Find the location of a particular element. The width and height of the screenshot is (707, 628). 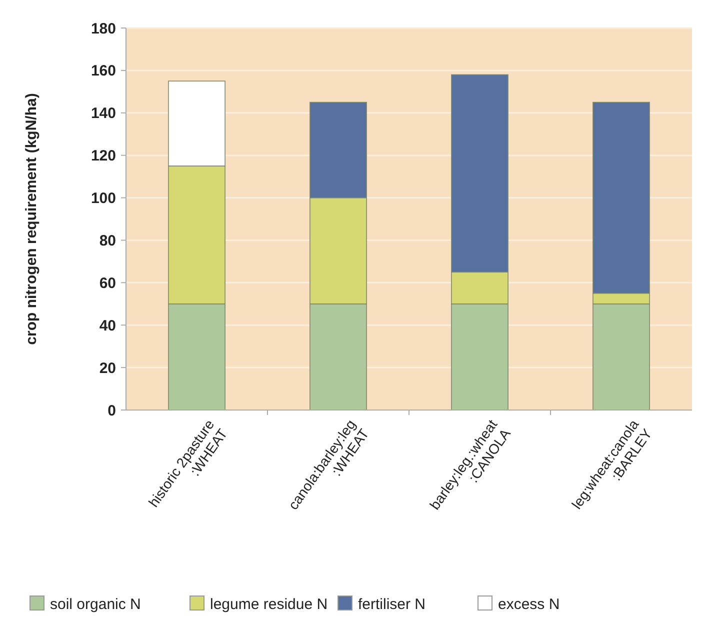

y-tick-label: 120 is located at coordinates (103, 156).